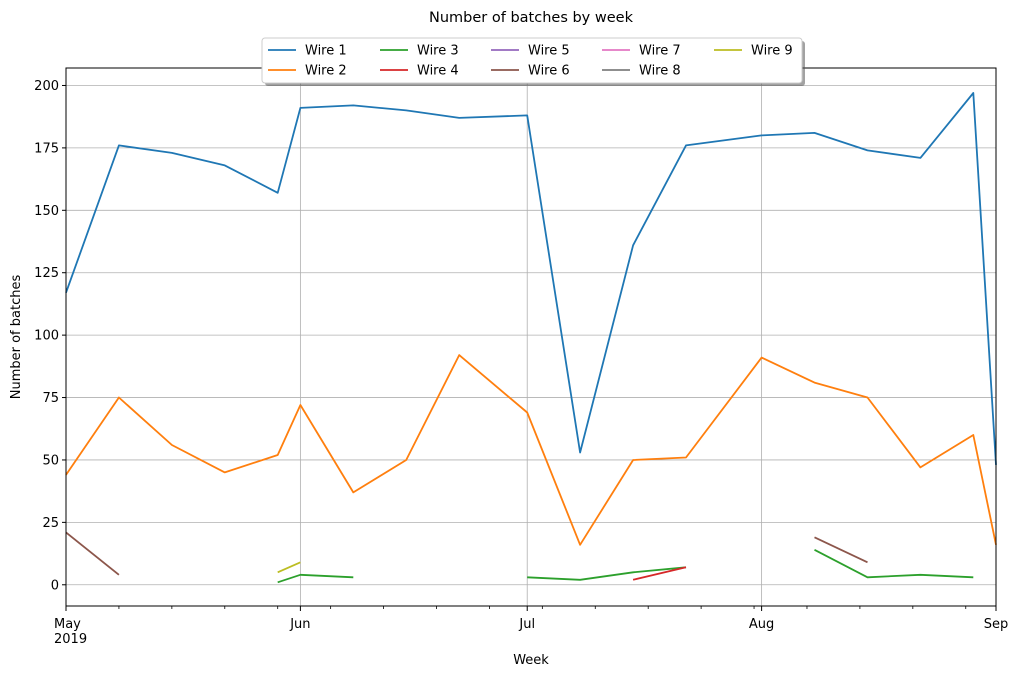 The height and width of the screenshot is (676, 1018). What do you see at coordinates (531, 18) in the screenshot?
I see `chart-title: Number of batches by week` at bounding box center [531, 18].